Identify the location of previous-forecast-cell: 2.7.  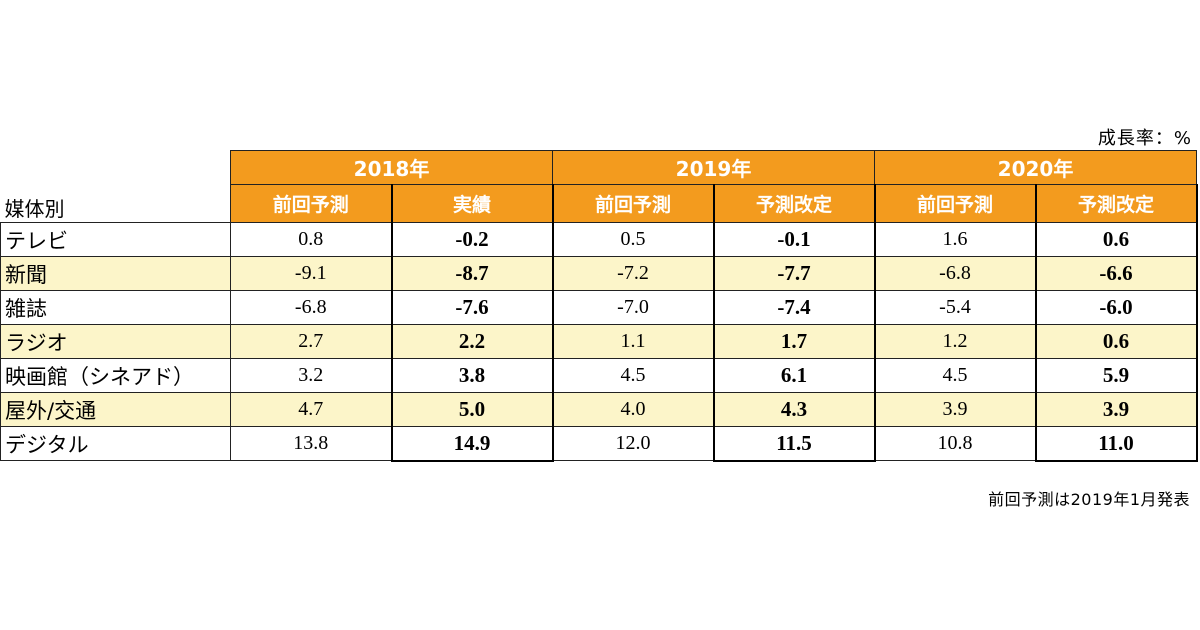
(311, 341).